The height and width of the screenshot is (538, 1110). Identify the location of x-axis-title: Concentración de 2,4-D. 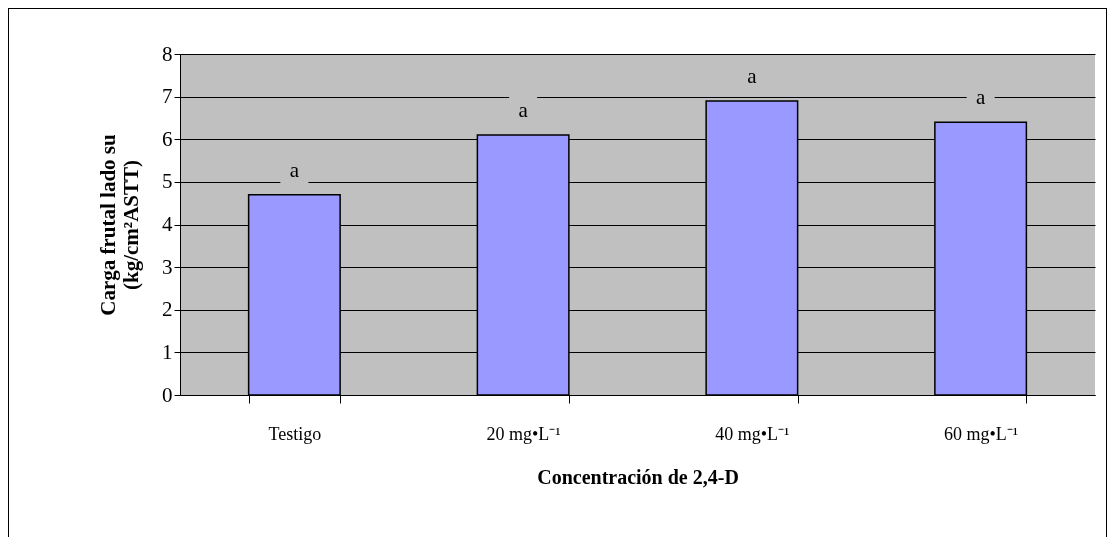
(638, 476).